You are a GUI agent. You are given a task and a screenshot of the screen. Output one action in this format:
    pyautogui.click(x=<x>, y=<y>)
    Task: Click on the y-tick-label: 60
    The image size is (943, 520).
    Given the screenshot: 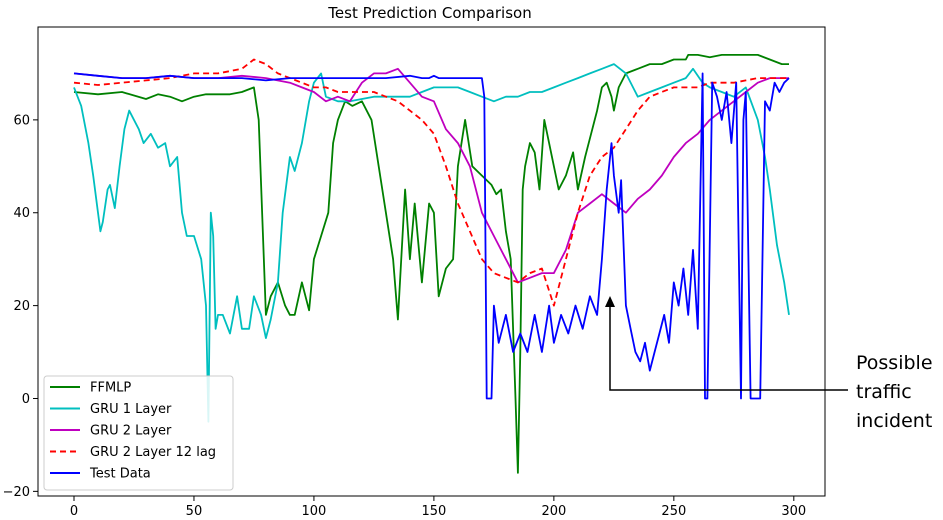 What is the action you would take?
    pyautogui.click(x=21, y=120)
    